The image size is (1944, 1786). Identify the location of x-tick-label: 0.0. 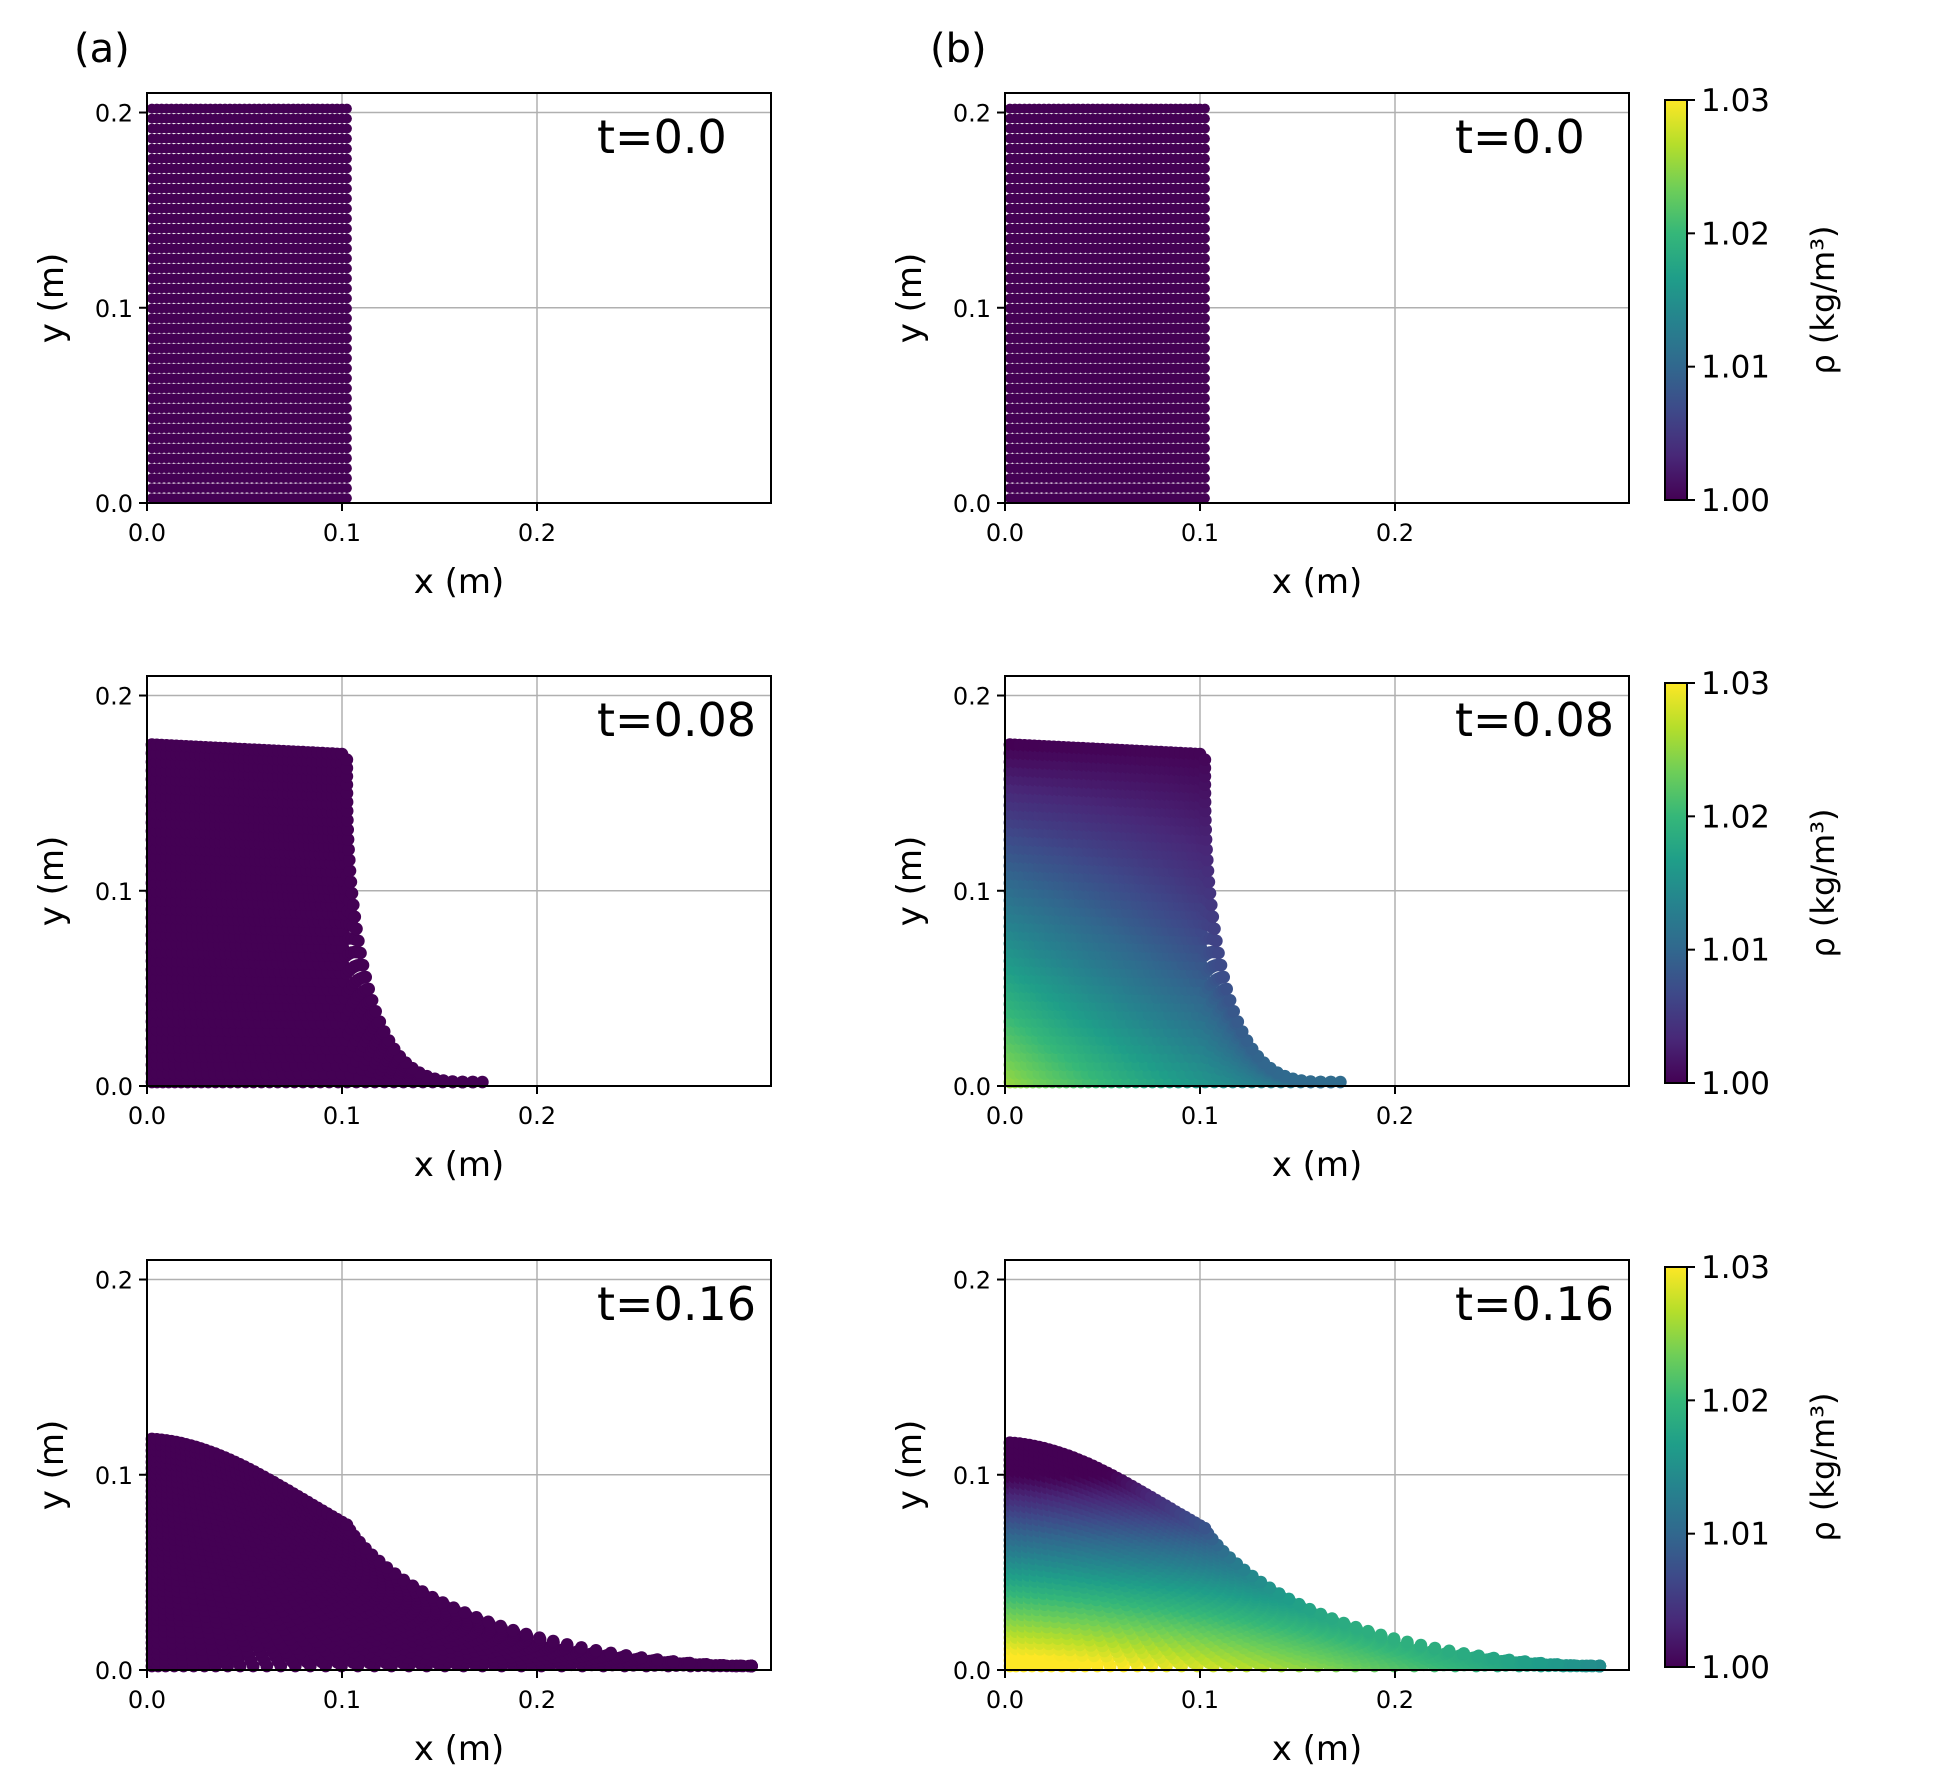
(1005, 533).